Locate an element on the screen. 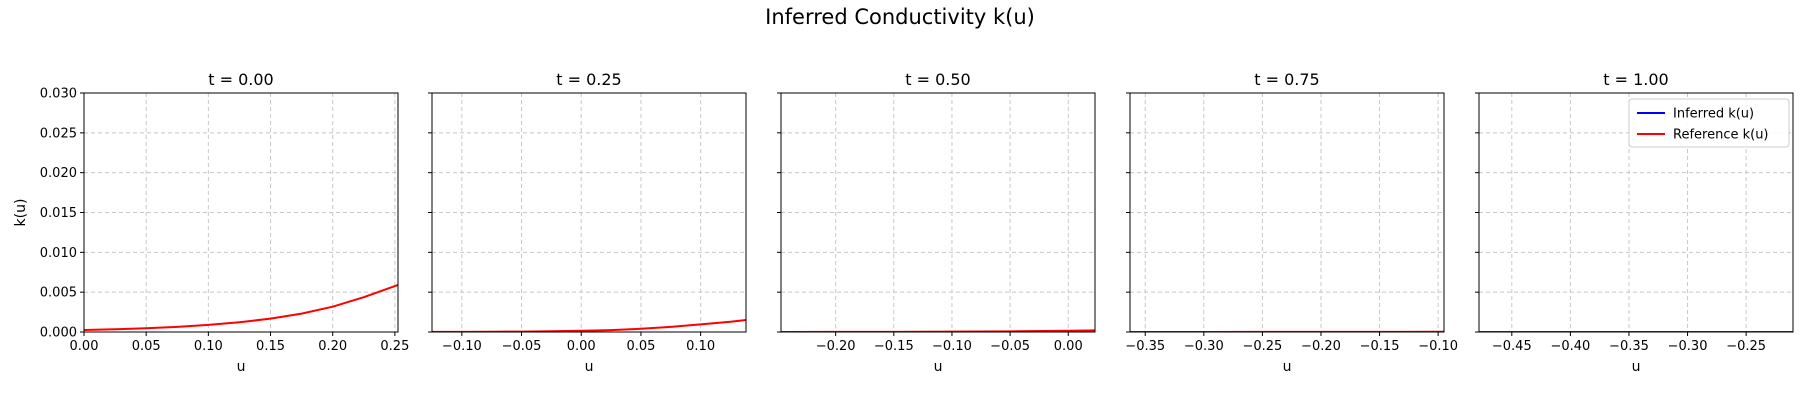 This screenshot has height=400, width=1800. subplot-2: −0.20 −0.15 −0.10 −0.05 0.00 t = 0.50 u is located at coordinates (936, 222).